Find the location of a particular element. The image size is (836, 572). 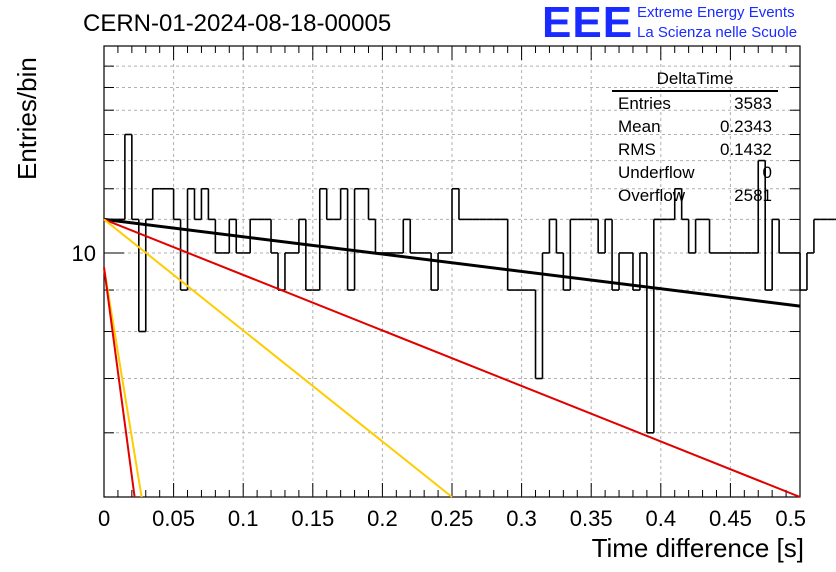

x-tick-label: 0.2 is located at coordinates (382, 518).